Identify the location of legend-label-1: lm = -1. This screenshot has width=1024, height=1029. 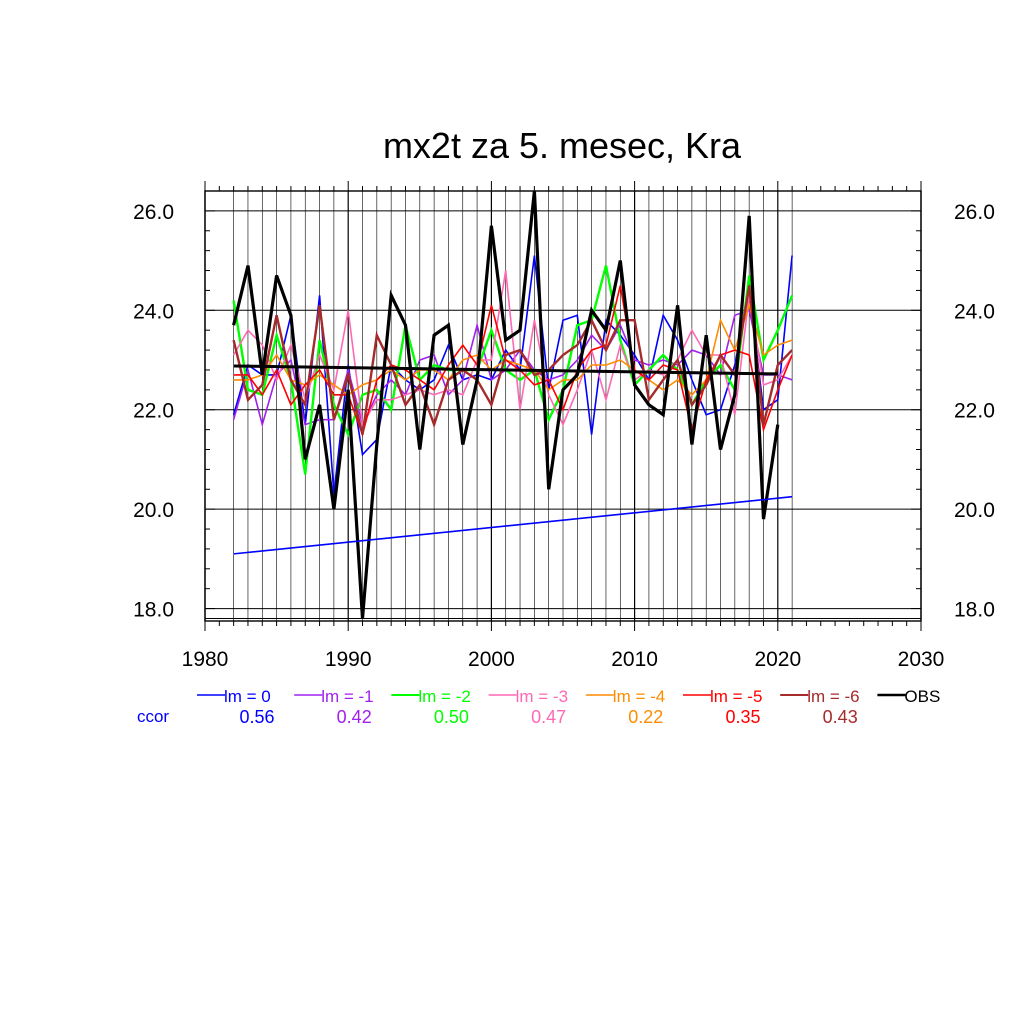
(347, 696).